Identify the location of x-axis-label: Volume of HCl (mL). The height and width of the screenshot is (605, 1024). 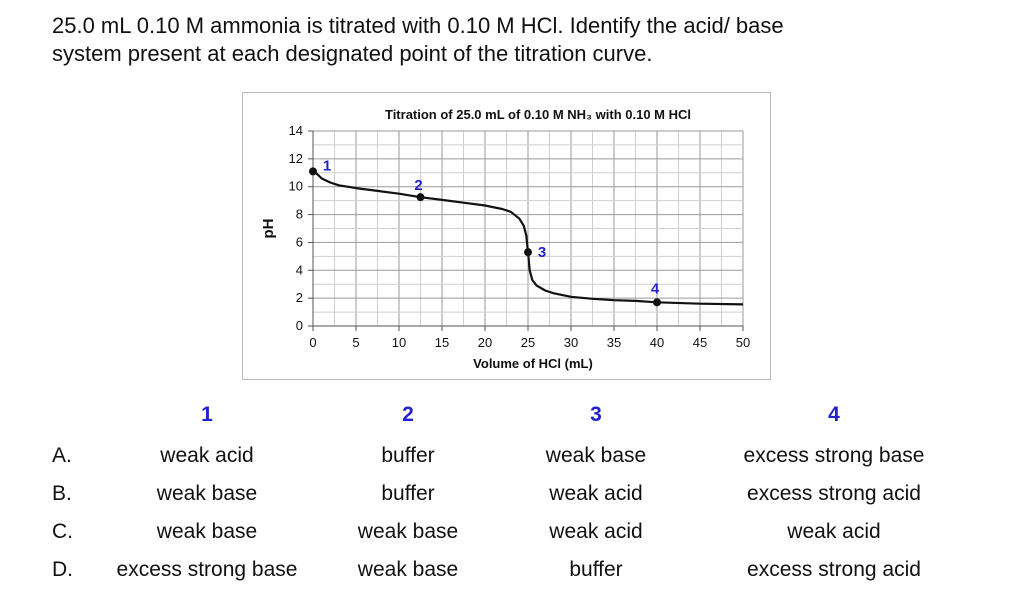
(533, 363).